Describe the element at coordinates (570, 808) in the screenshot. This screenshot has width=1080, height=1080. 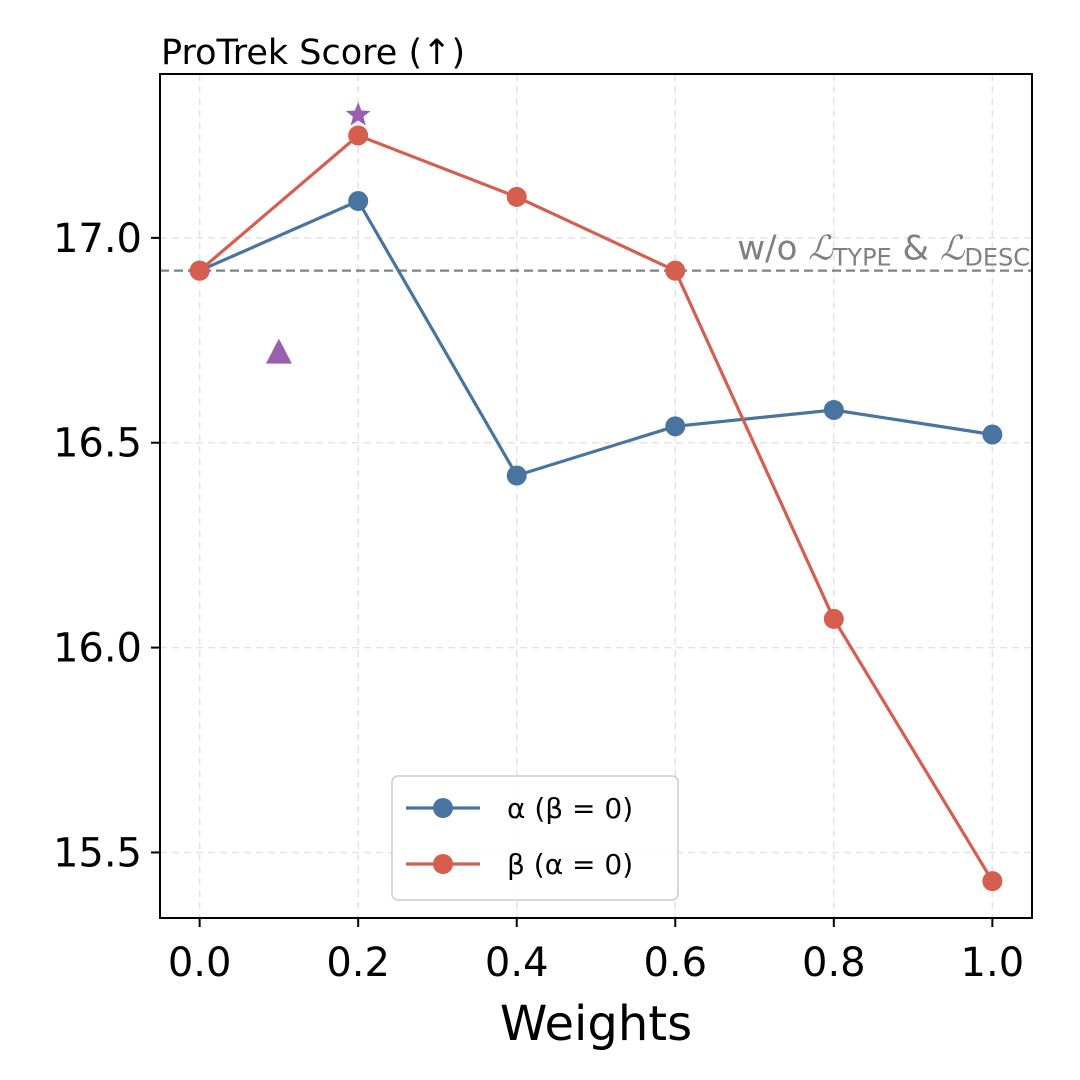
I see `legend-label-1: α (β = 0)` at that location.